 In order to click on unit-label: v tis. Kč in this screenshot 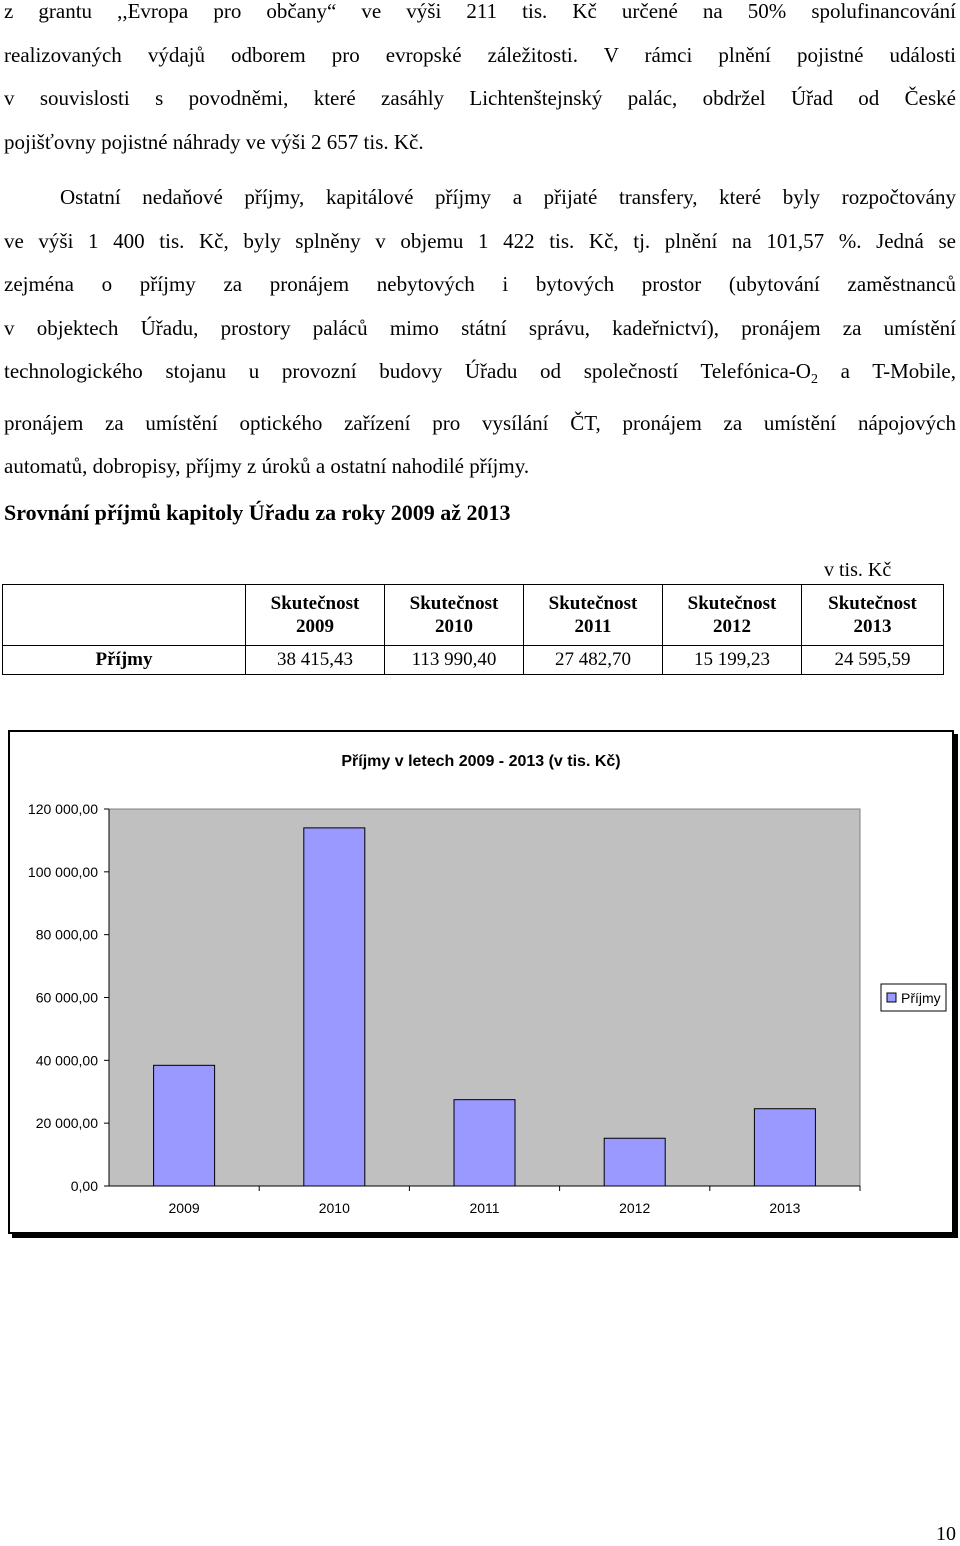, I will do `click(858, 570)`.